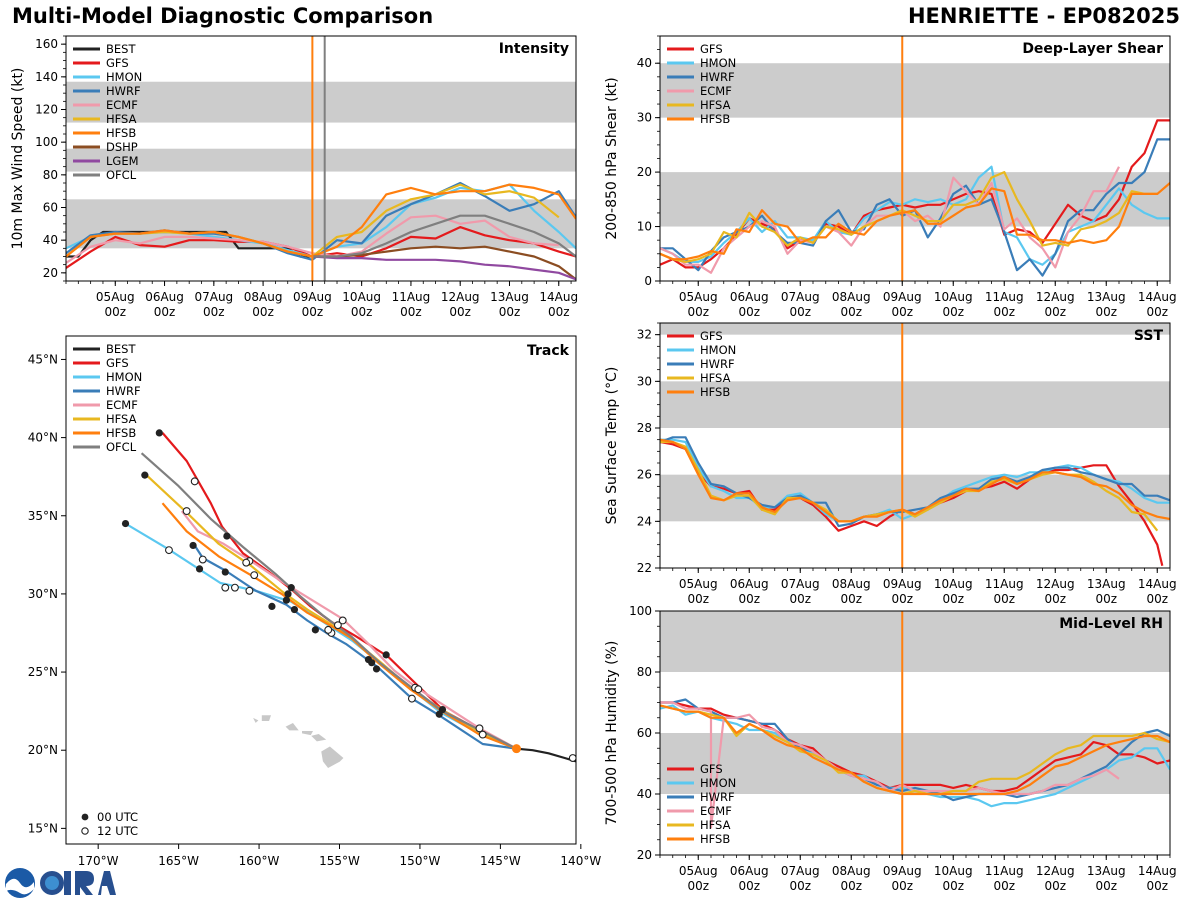 This screenshot has width=1200, height=904. What do you see at coordinates (43, 359) in the screenshot?
I see `y-tick-label: 45°N` at bounding box center [43, 359].